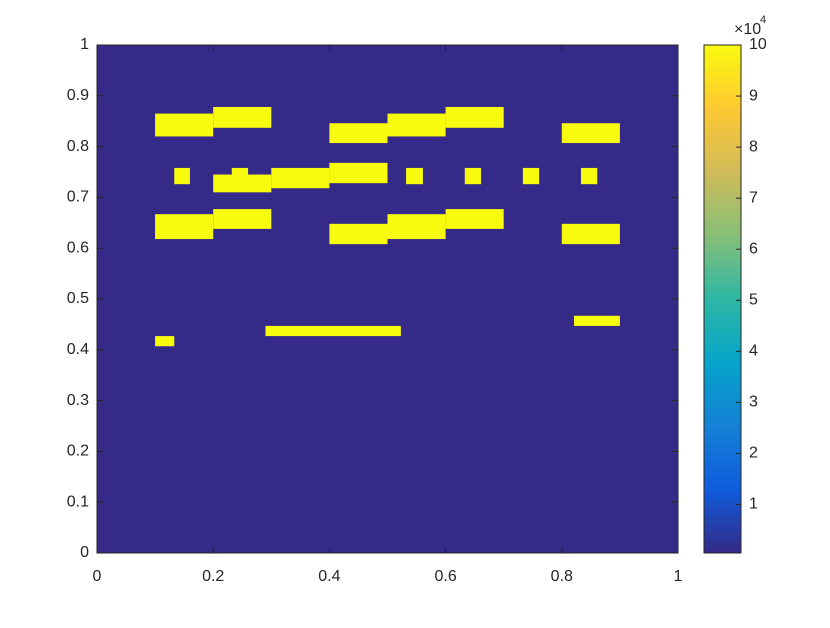 This screenshot has width=830, height=628. What do you see at coordinates (753, 95) in the screenshot?
I see `colorbar-tick-label: 9` at bounding box center [753, 95].